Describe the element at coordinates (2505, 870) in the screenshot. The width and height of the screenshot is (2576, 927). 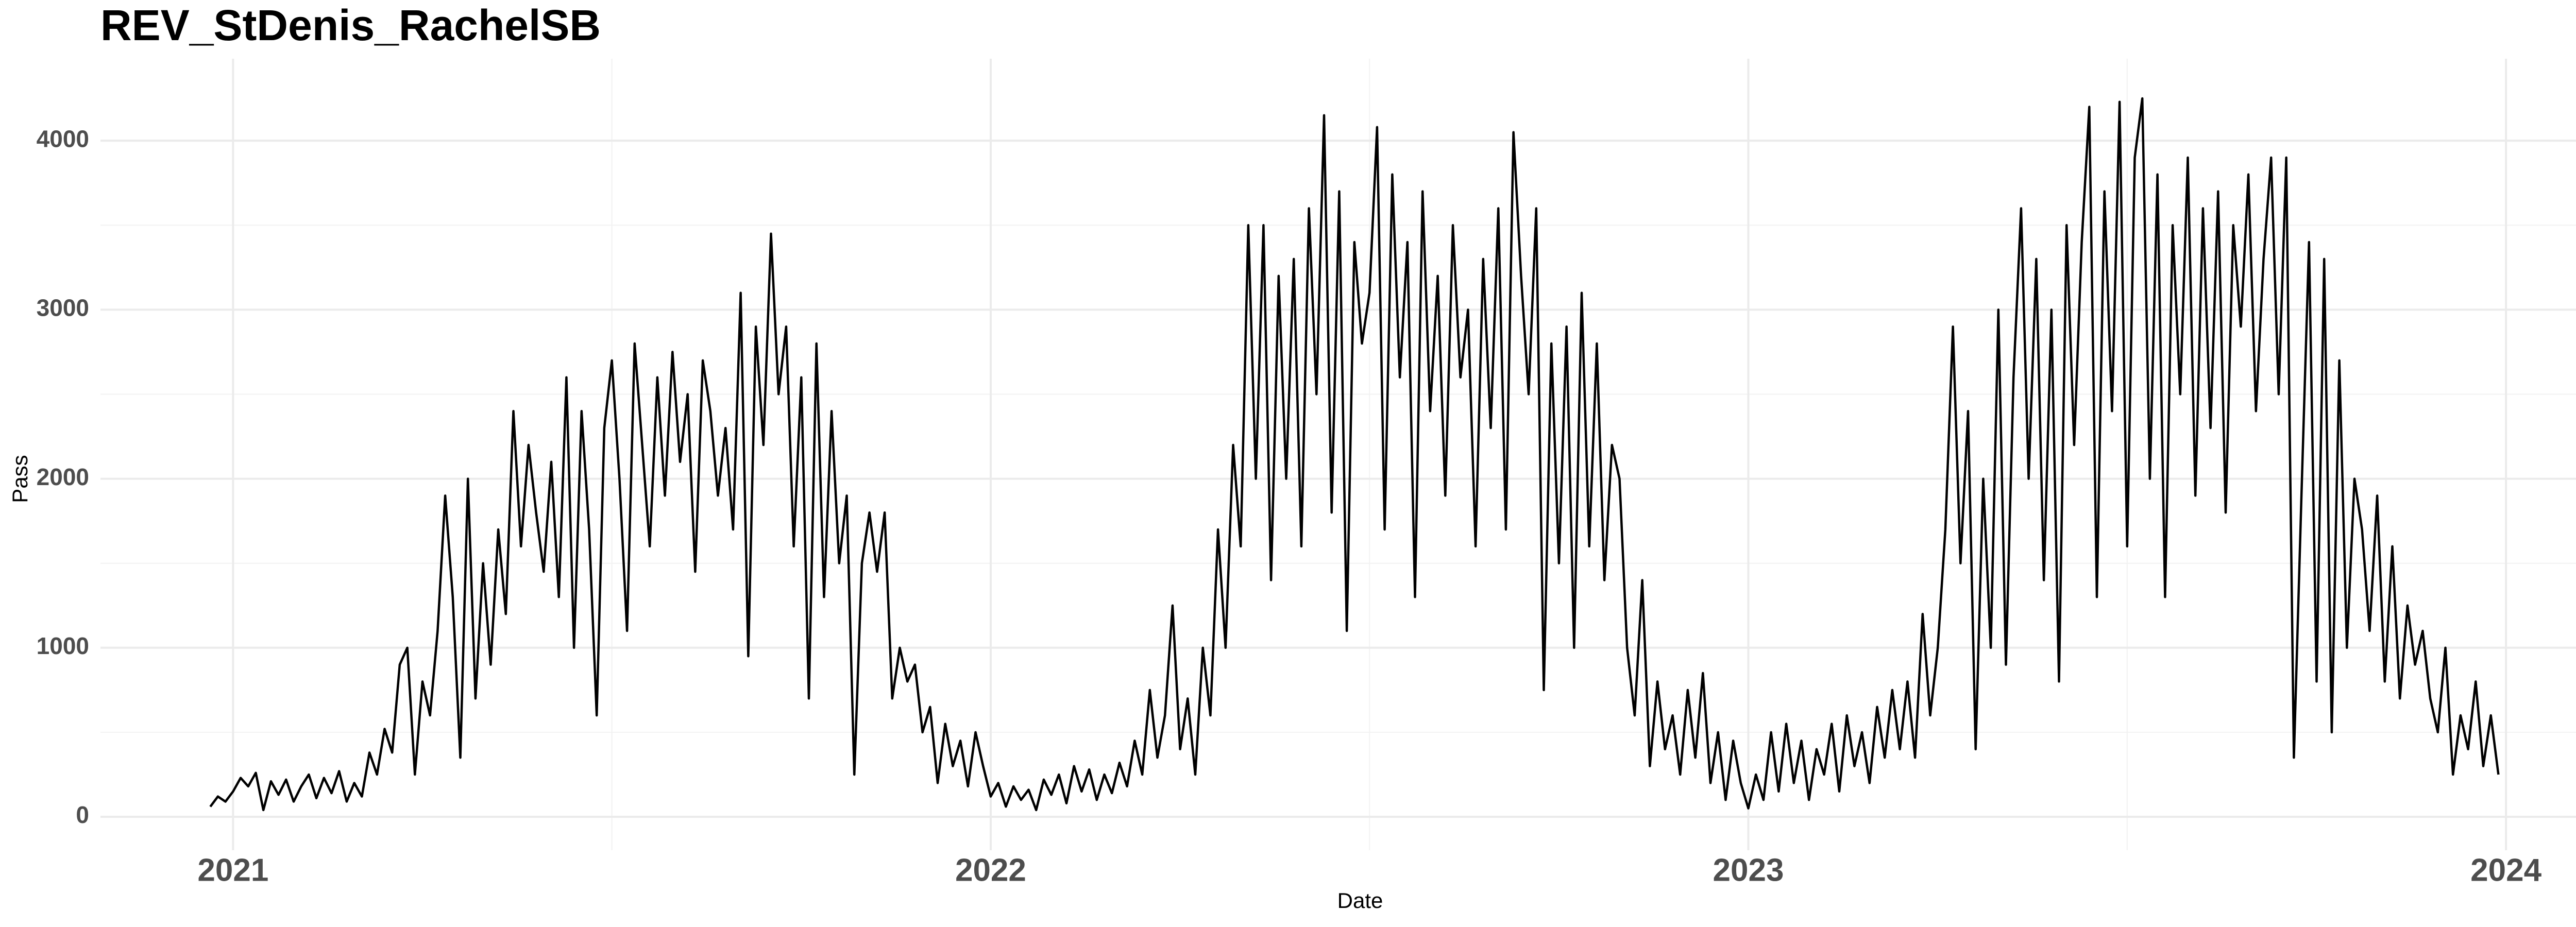
I see `x-tick-label: 2024` at that location.